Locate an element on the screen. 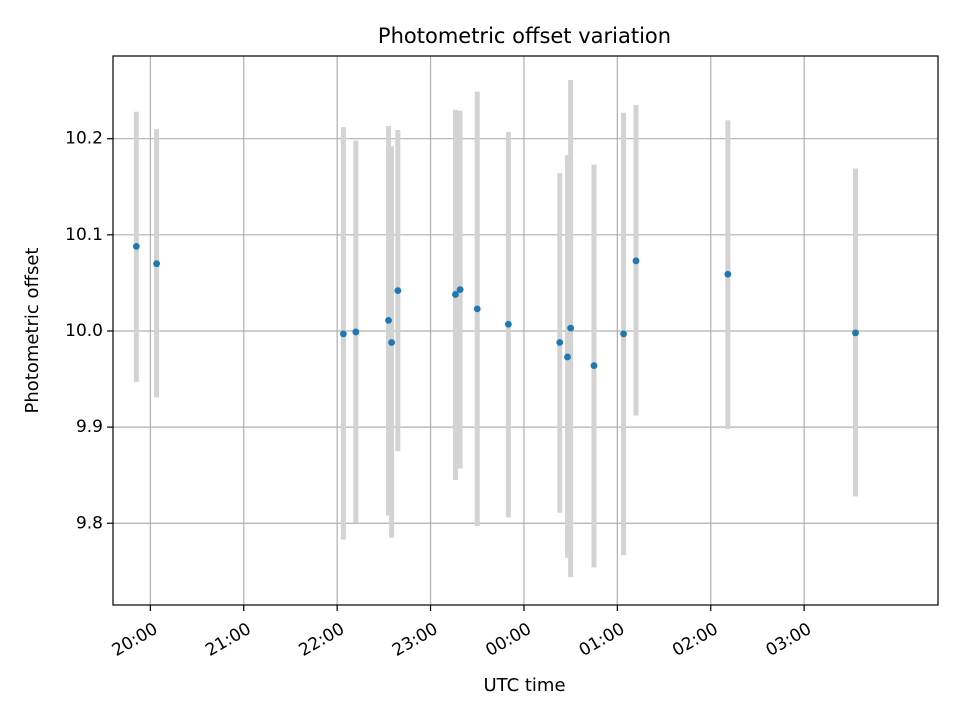 The image size is (960, 720). y-axis-ticks: 9.8 9.9 10.0 10.1 10.2 is located at coordinates (89, 331).